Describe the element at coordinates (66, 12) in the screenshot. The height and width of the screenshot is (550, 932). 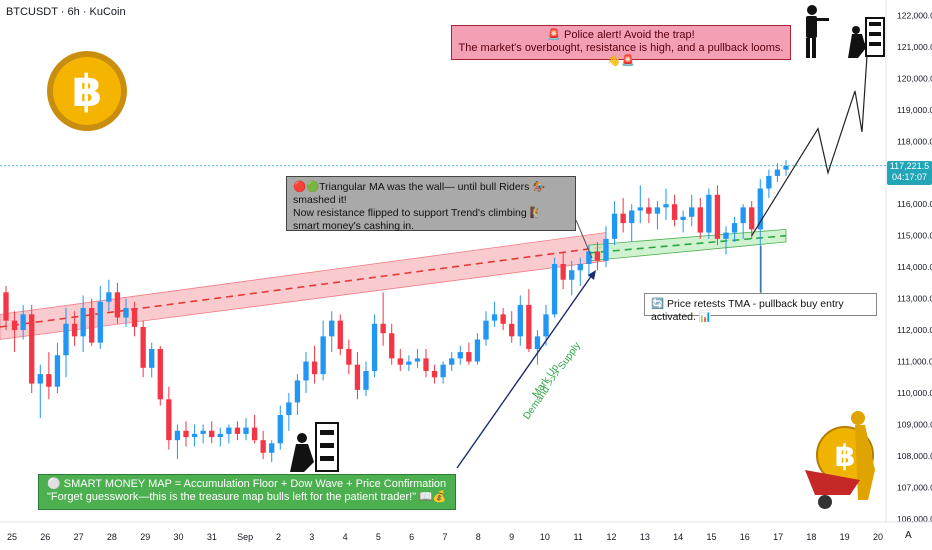
I see `ticker-label: BTCUSDT · 6h · KuCoin` at that location.